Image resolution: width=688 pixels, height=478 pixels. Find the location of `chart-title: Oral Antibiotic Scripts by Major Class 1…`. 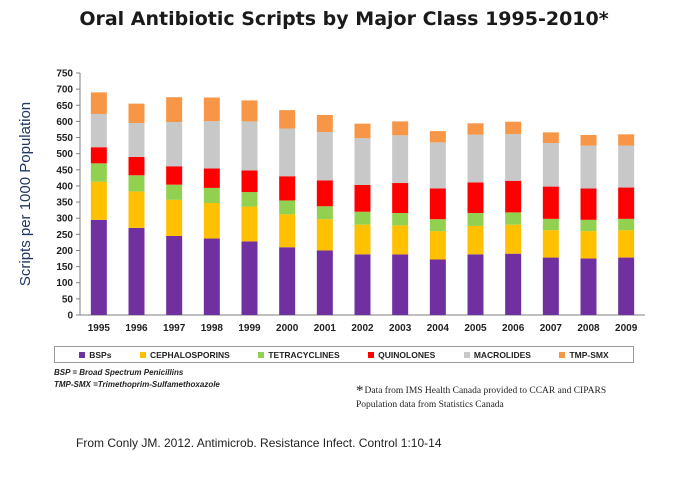

chart-title: Oral Antibiotic Scripts by Major Class 1… is located at coordinates (344, 19).